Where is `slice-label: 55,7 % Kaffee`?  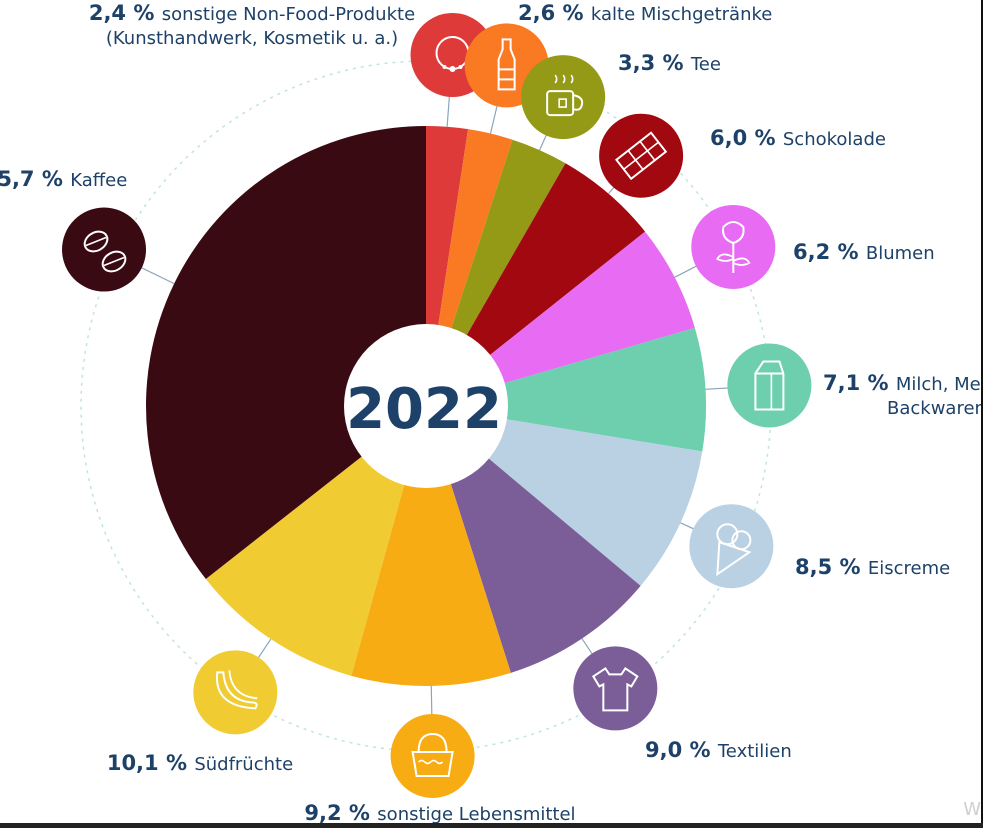 slice-label: 55,7 % Kaffee is located at coordinates (63, 179).